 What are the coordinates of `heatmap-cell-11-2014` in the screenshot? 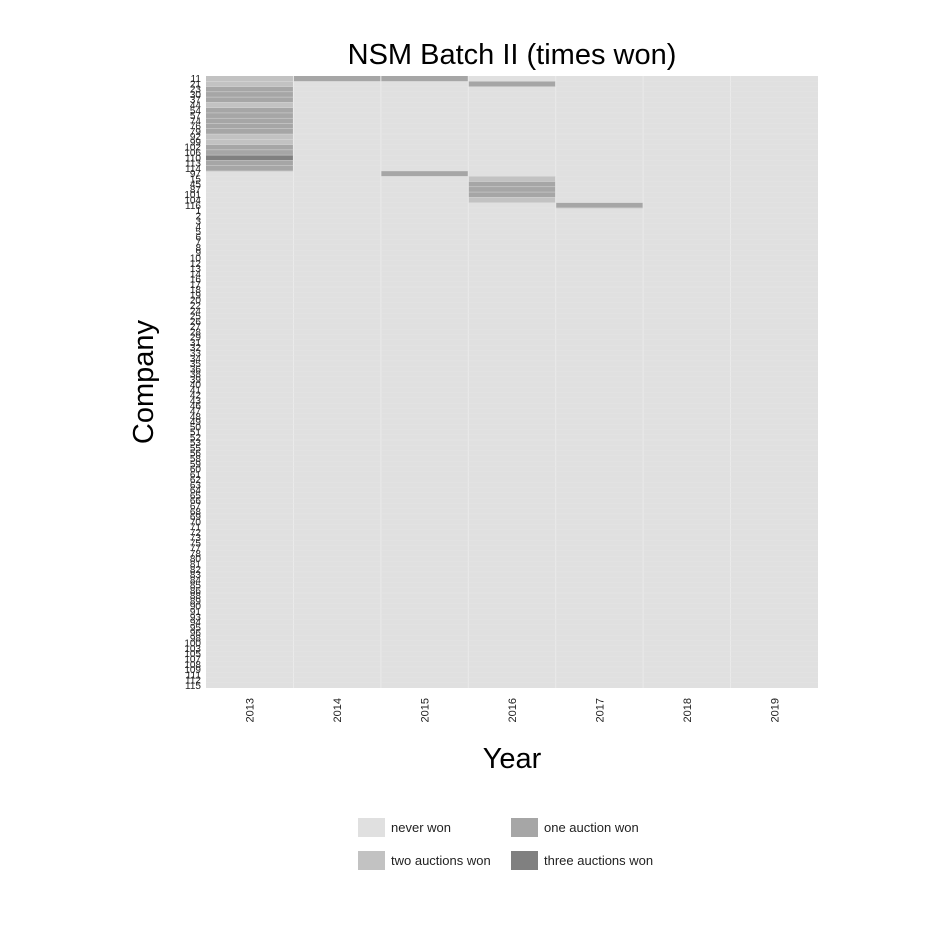 It's located at (337, 79).